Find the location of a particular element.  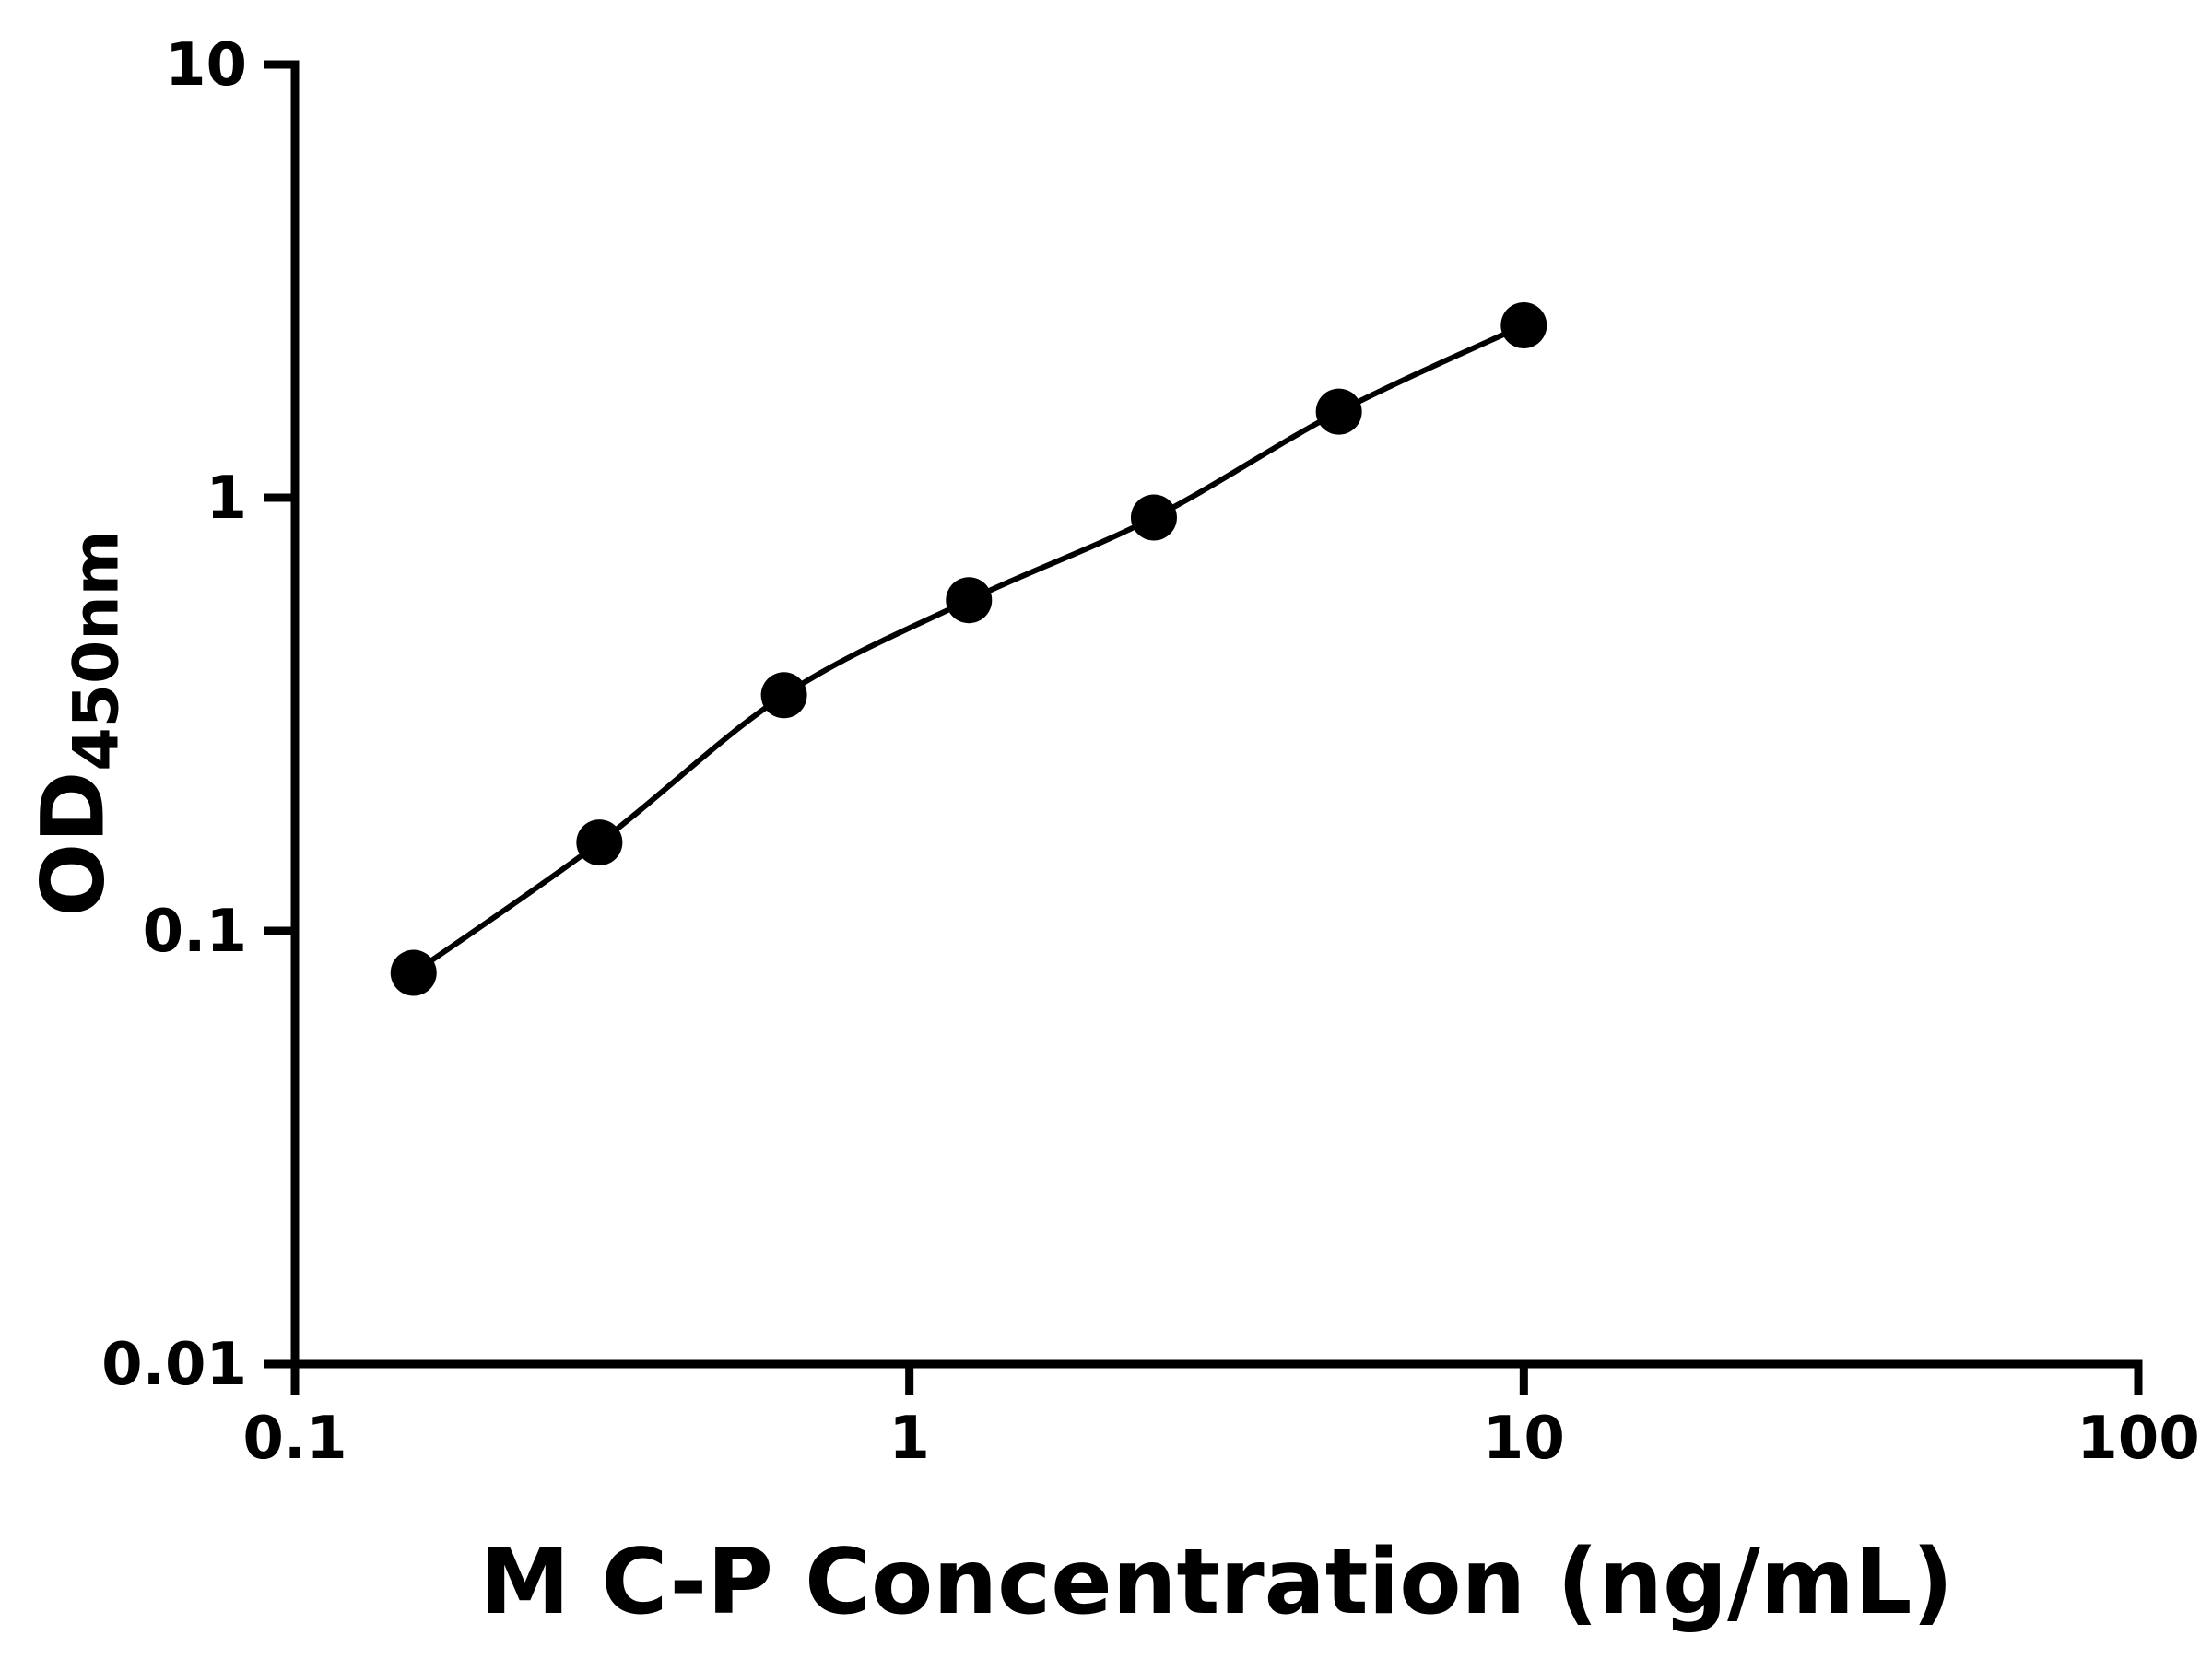

y-axis-label-sub: 450nm is located at coordinates (97, 650).